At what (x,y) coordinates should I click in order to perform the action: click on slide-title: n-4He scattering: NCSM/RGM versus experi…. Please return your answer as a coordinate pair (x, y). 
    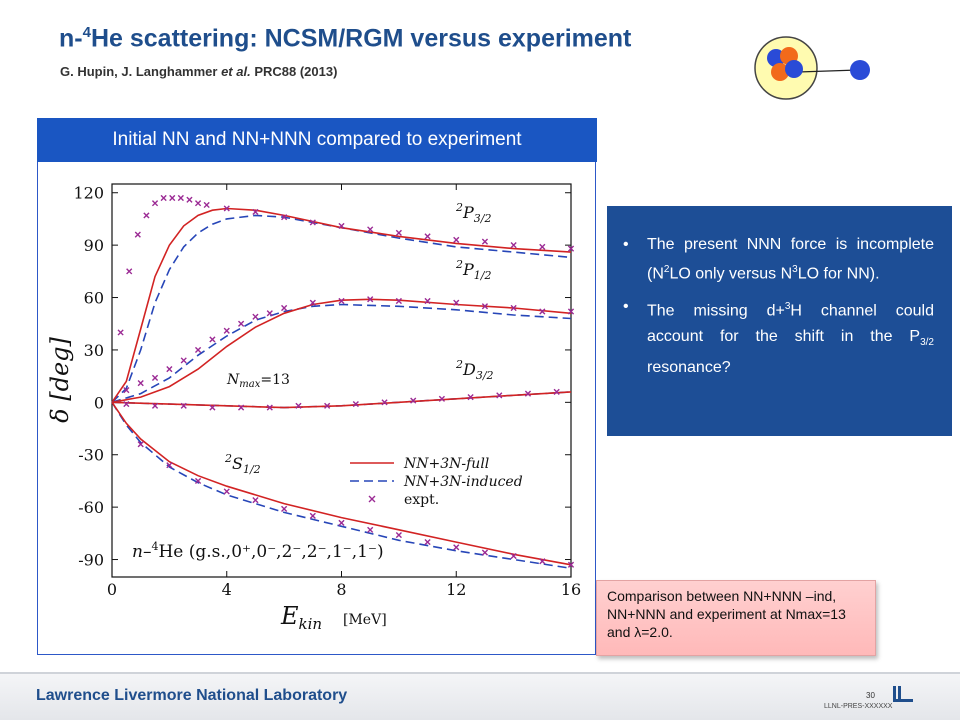
    Looking at the image, I should click on (345, 38).